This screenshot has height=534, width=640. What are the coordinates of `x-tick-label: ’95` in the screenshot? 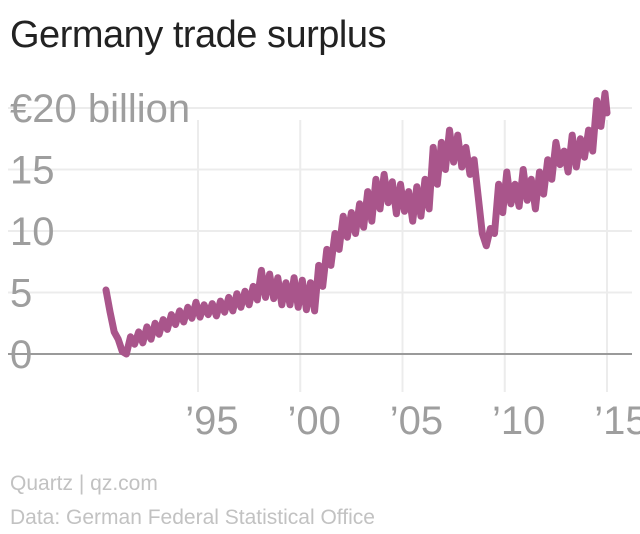 It's located at (211, 421).